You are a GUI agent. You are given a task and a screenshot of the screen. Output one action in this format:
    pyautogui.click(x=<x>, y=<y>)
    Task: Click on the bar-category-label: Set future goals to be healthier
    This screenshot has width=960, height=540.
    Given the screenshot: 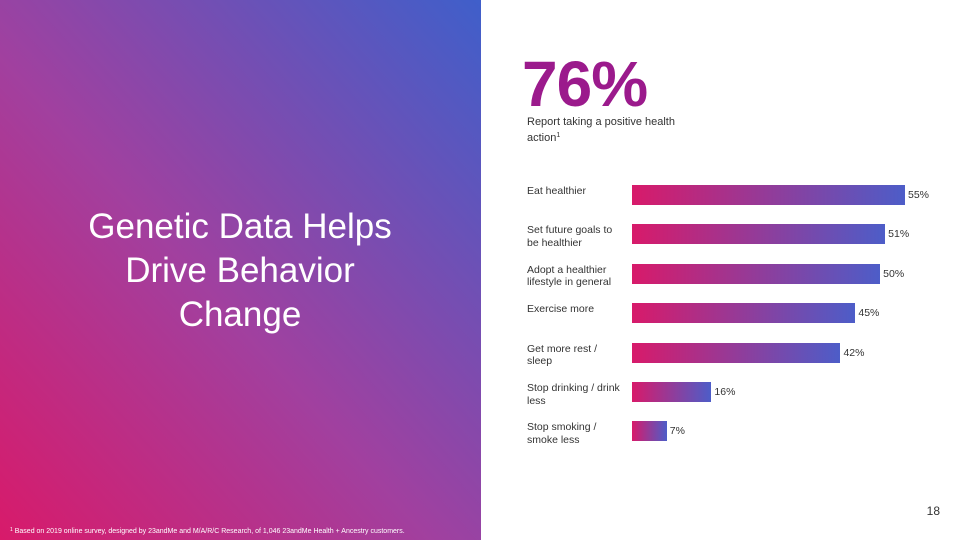 What is the action you would take?
    pyautogui.click(x=570, y=236)
    